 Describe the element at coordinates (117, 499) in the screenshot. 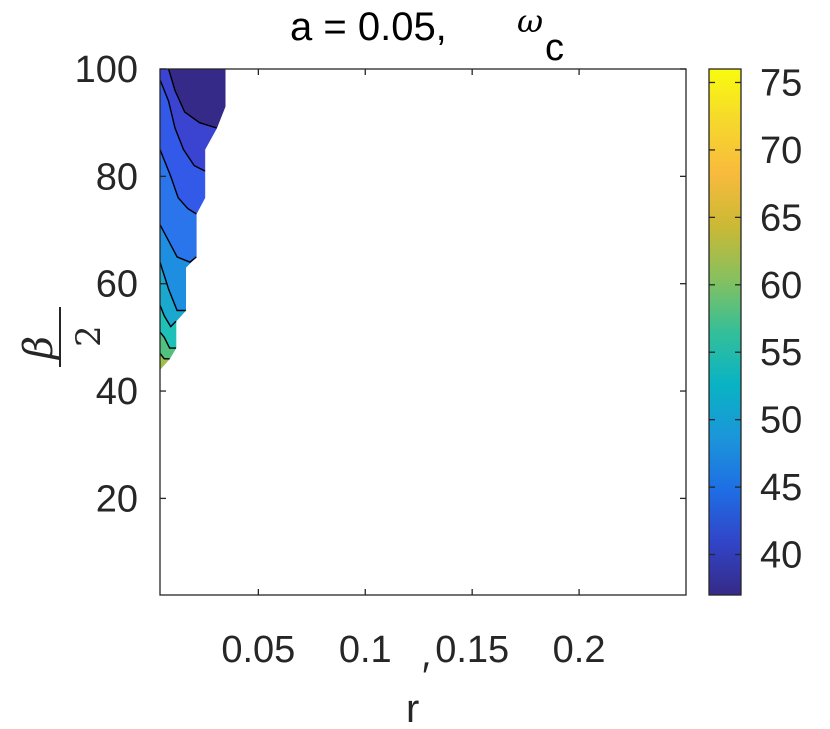

I see `y-tick-label: 20` at that location.